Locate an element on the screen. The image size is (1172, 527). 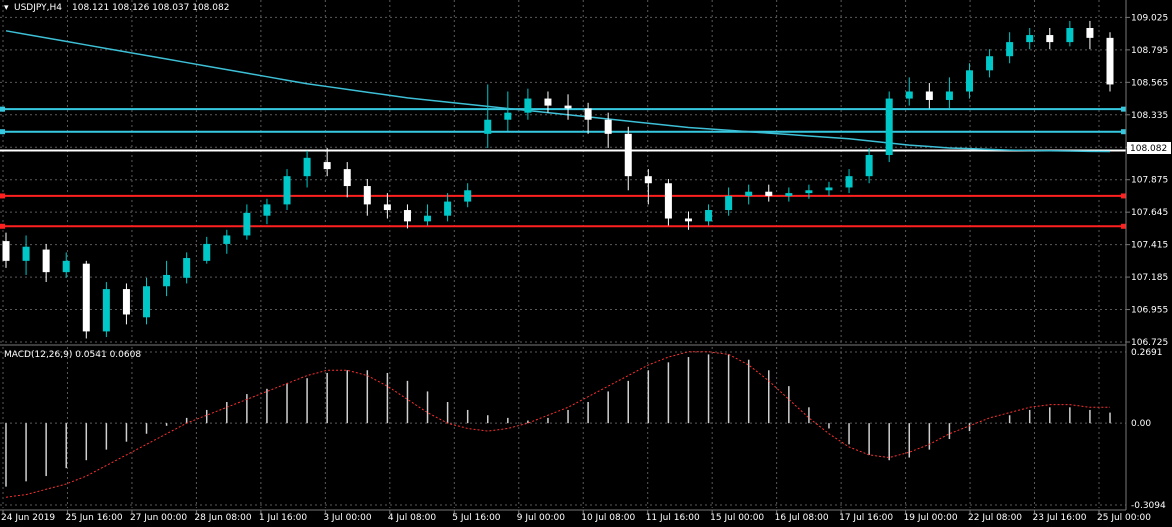
time-tick-label: 15 Jul 00:00 is located at coordinates (737, 518).